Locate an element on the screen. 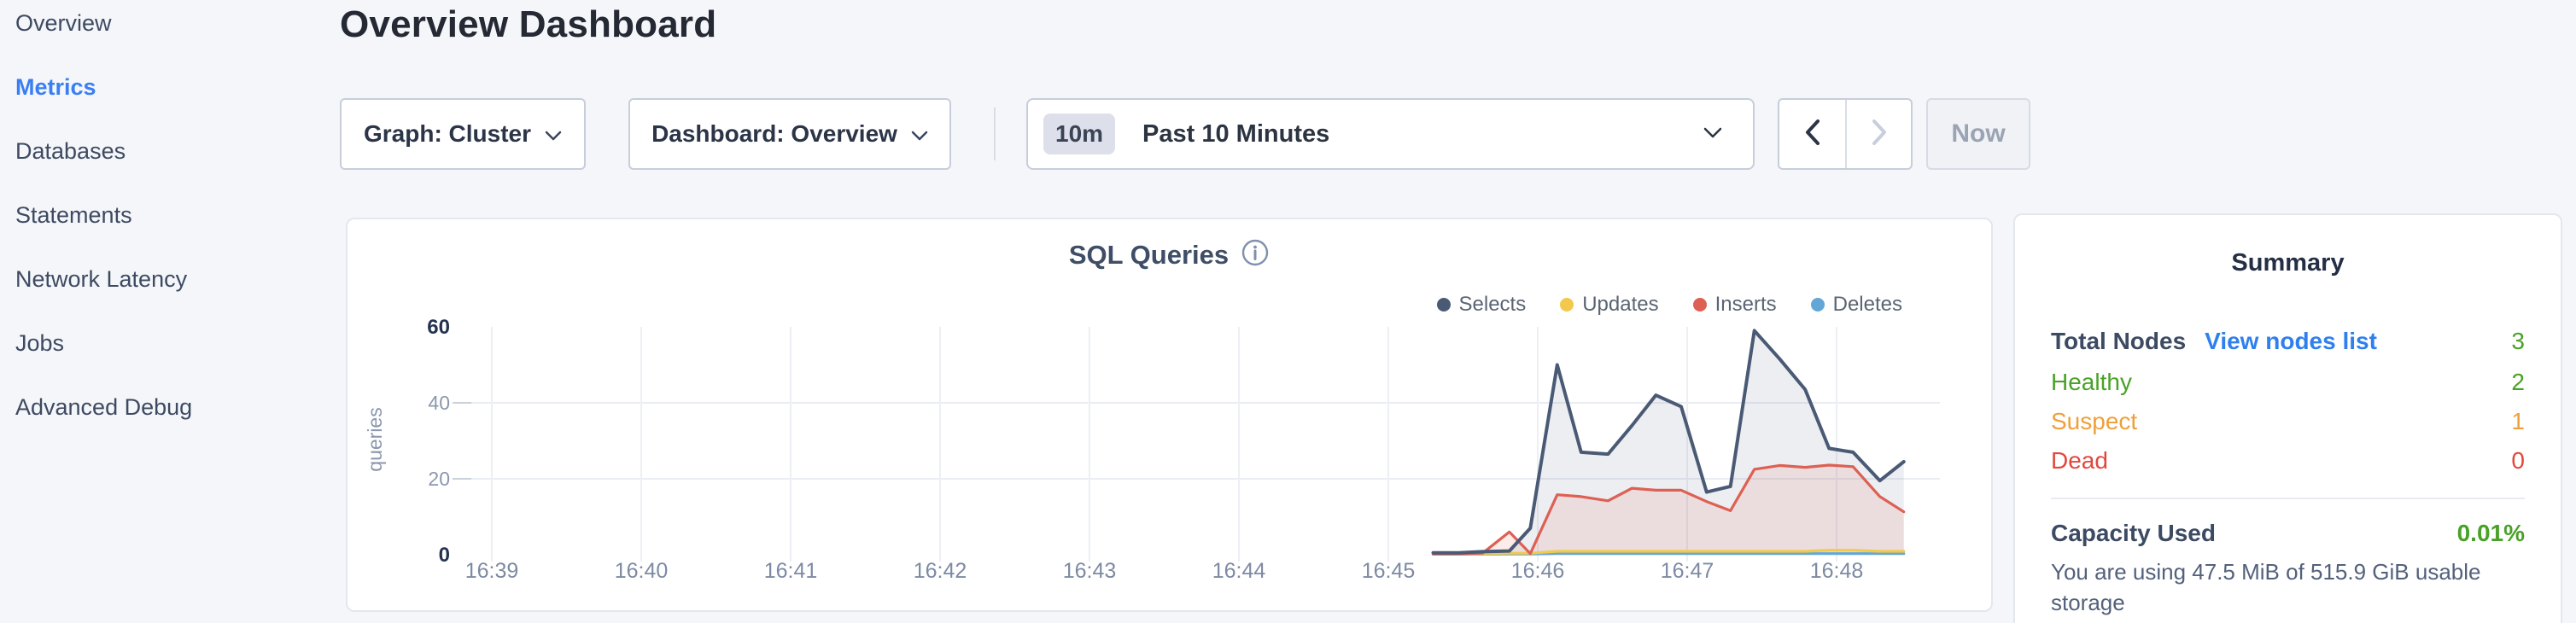 The width and height of the screenshot is (2576, 623). capacity-description-line2: capacity across all nodes. is located at coordinates (2289, 620).